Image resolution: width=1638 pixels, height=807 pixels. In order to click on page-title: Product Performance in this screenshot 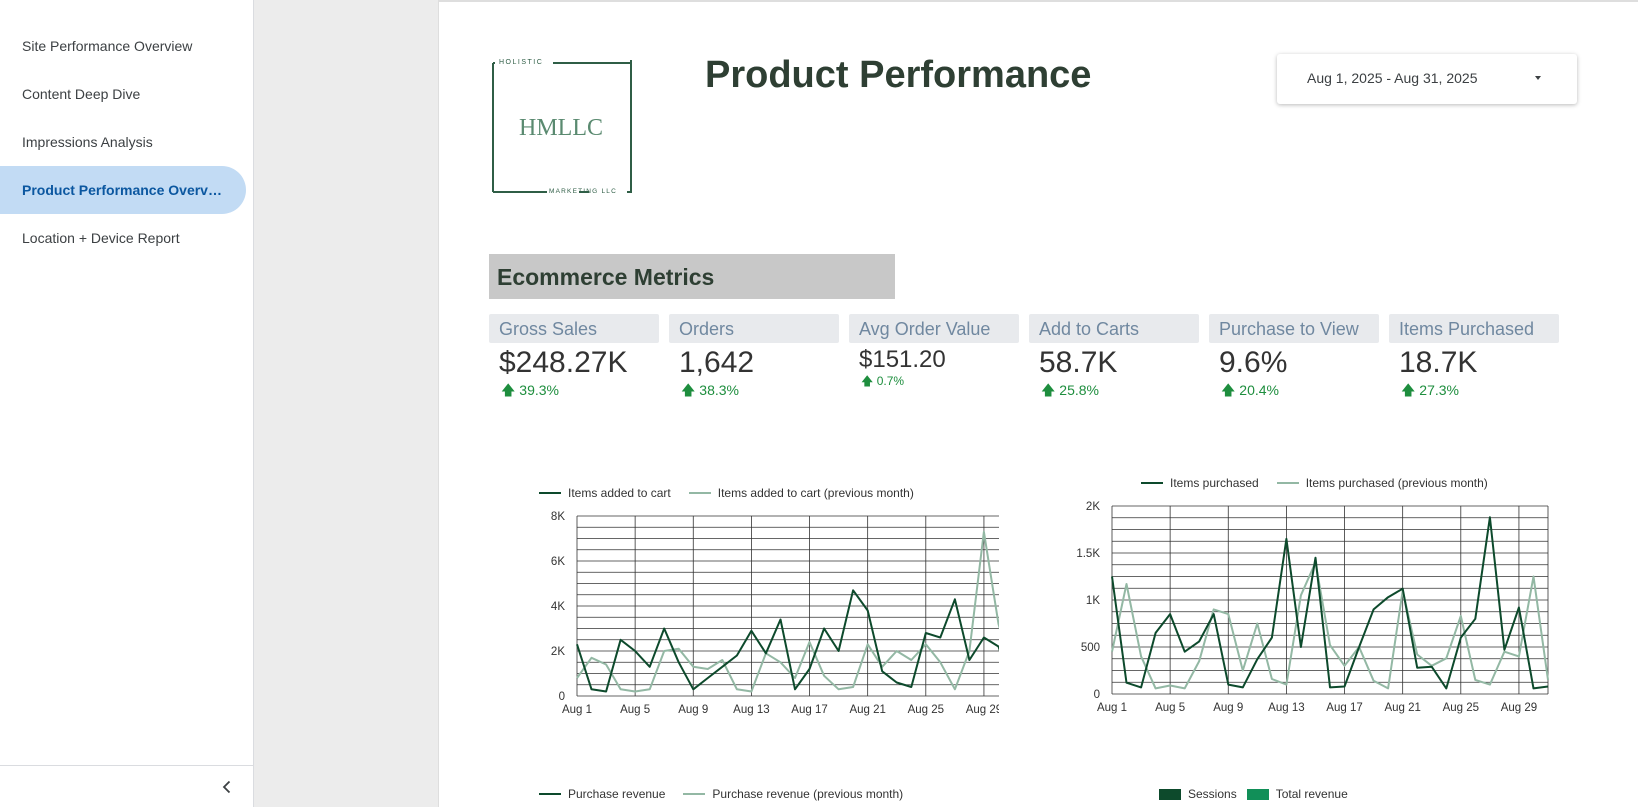, I will do `click(898, 75)`.